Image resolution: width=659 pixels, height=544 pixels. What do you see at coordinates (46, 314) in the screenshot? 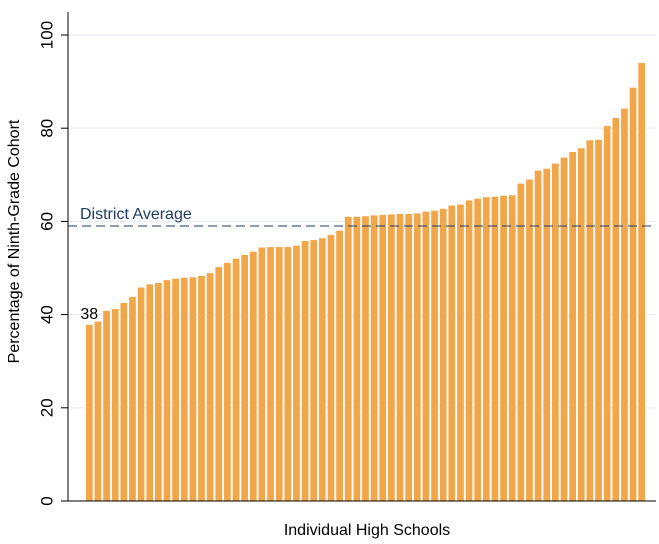
I see `y-tick-label: 40` at bounding box center [46, 314].